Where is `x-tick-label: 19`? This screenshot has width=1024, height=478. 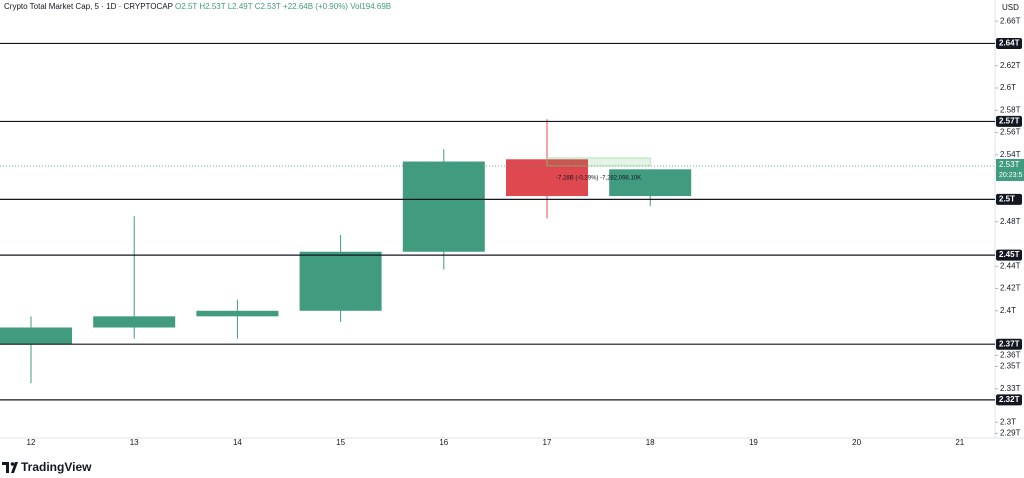
x-tick-label: 19 is located at coordinates (753, 442).